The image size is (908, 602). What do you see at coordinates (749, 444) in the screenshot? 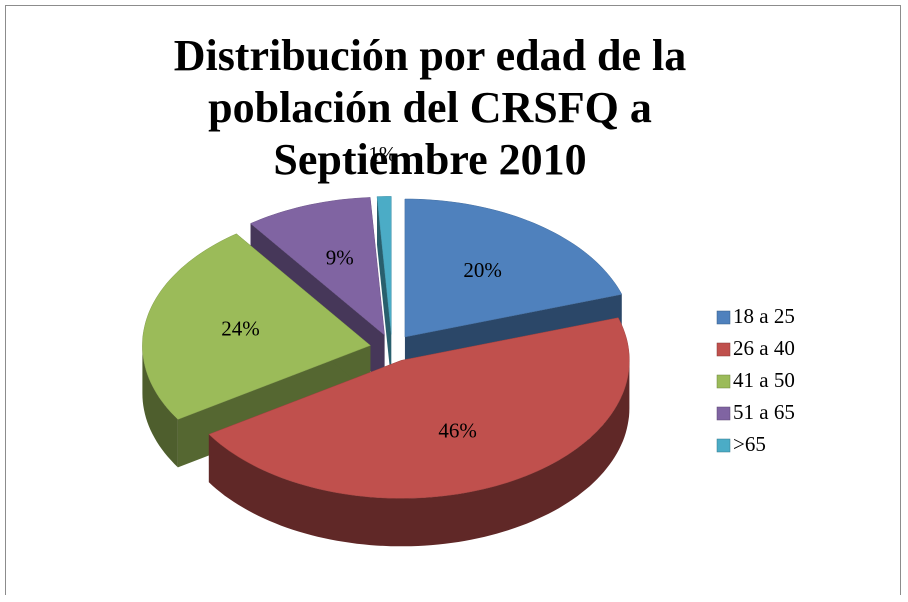
I see `legend-label: >65` at bounding box center [749, 444].